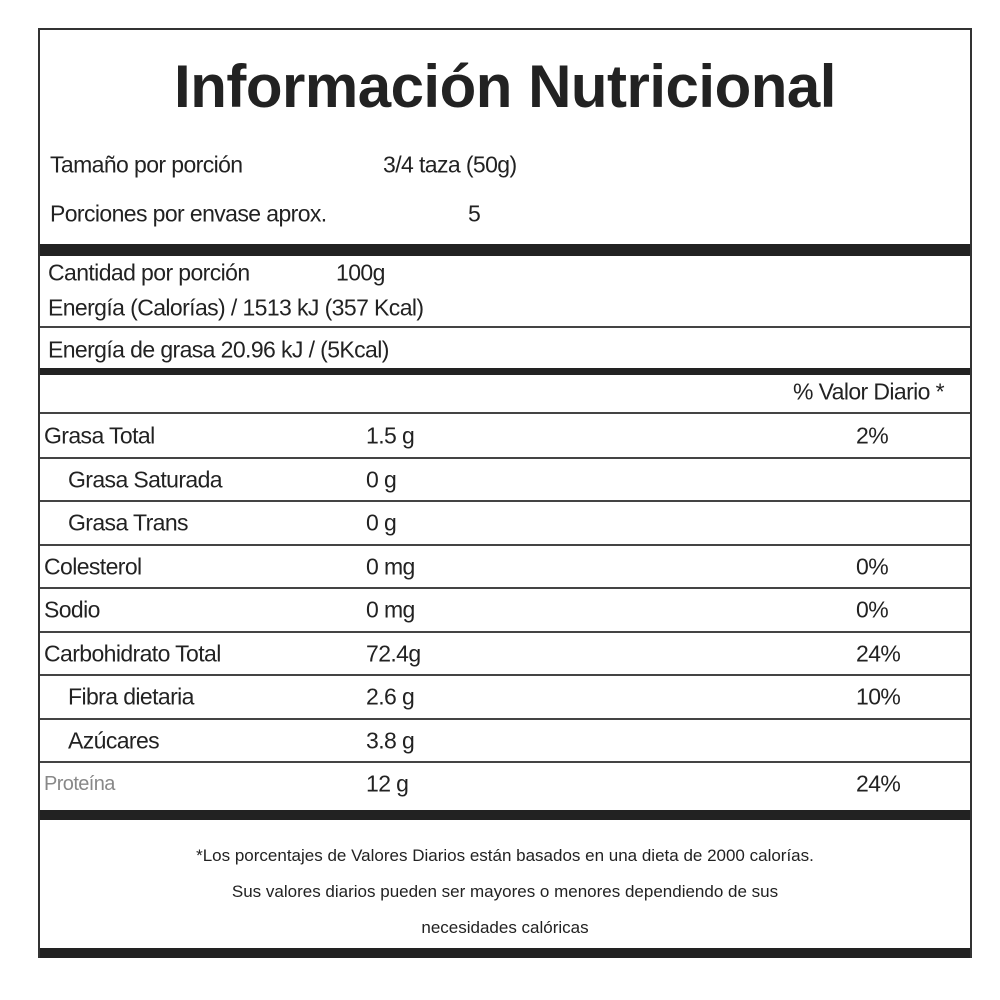 Image resolution: width=1000 pixels, height=1000 pixels. I want to click on title: Información Nutricional, so click(505, 86).